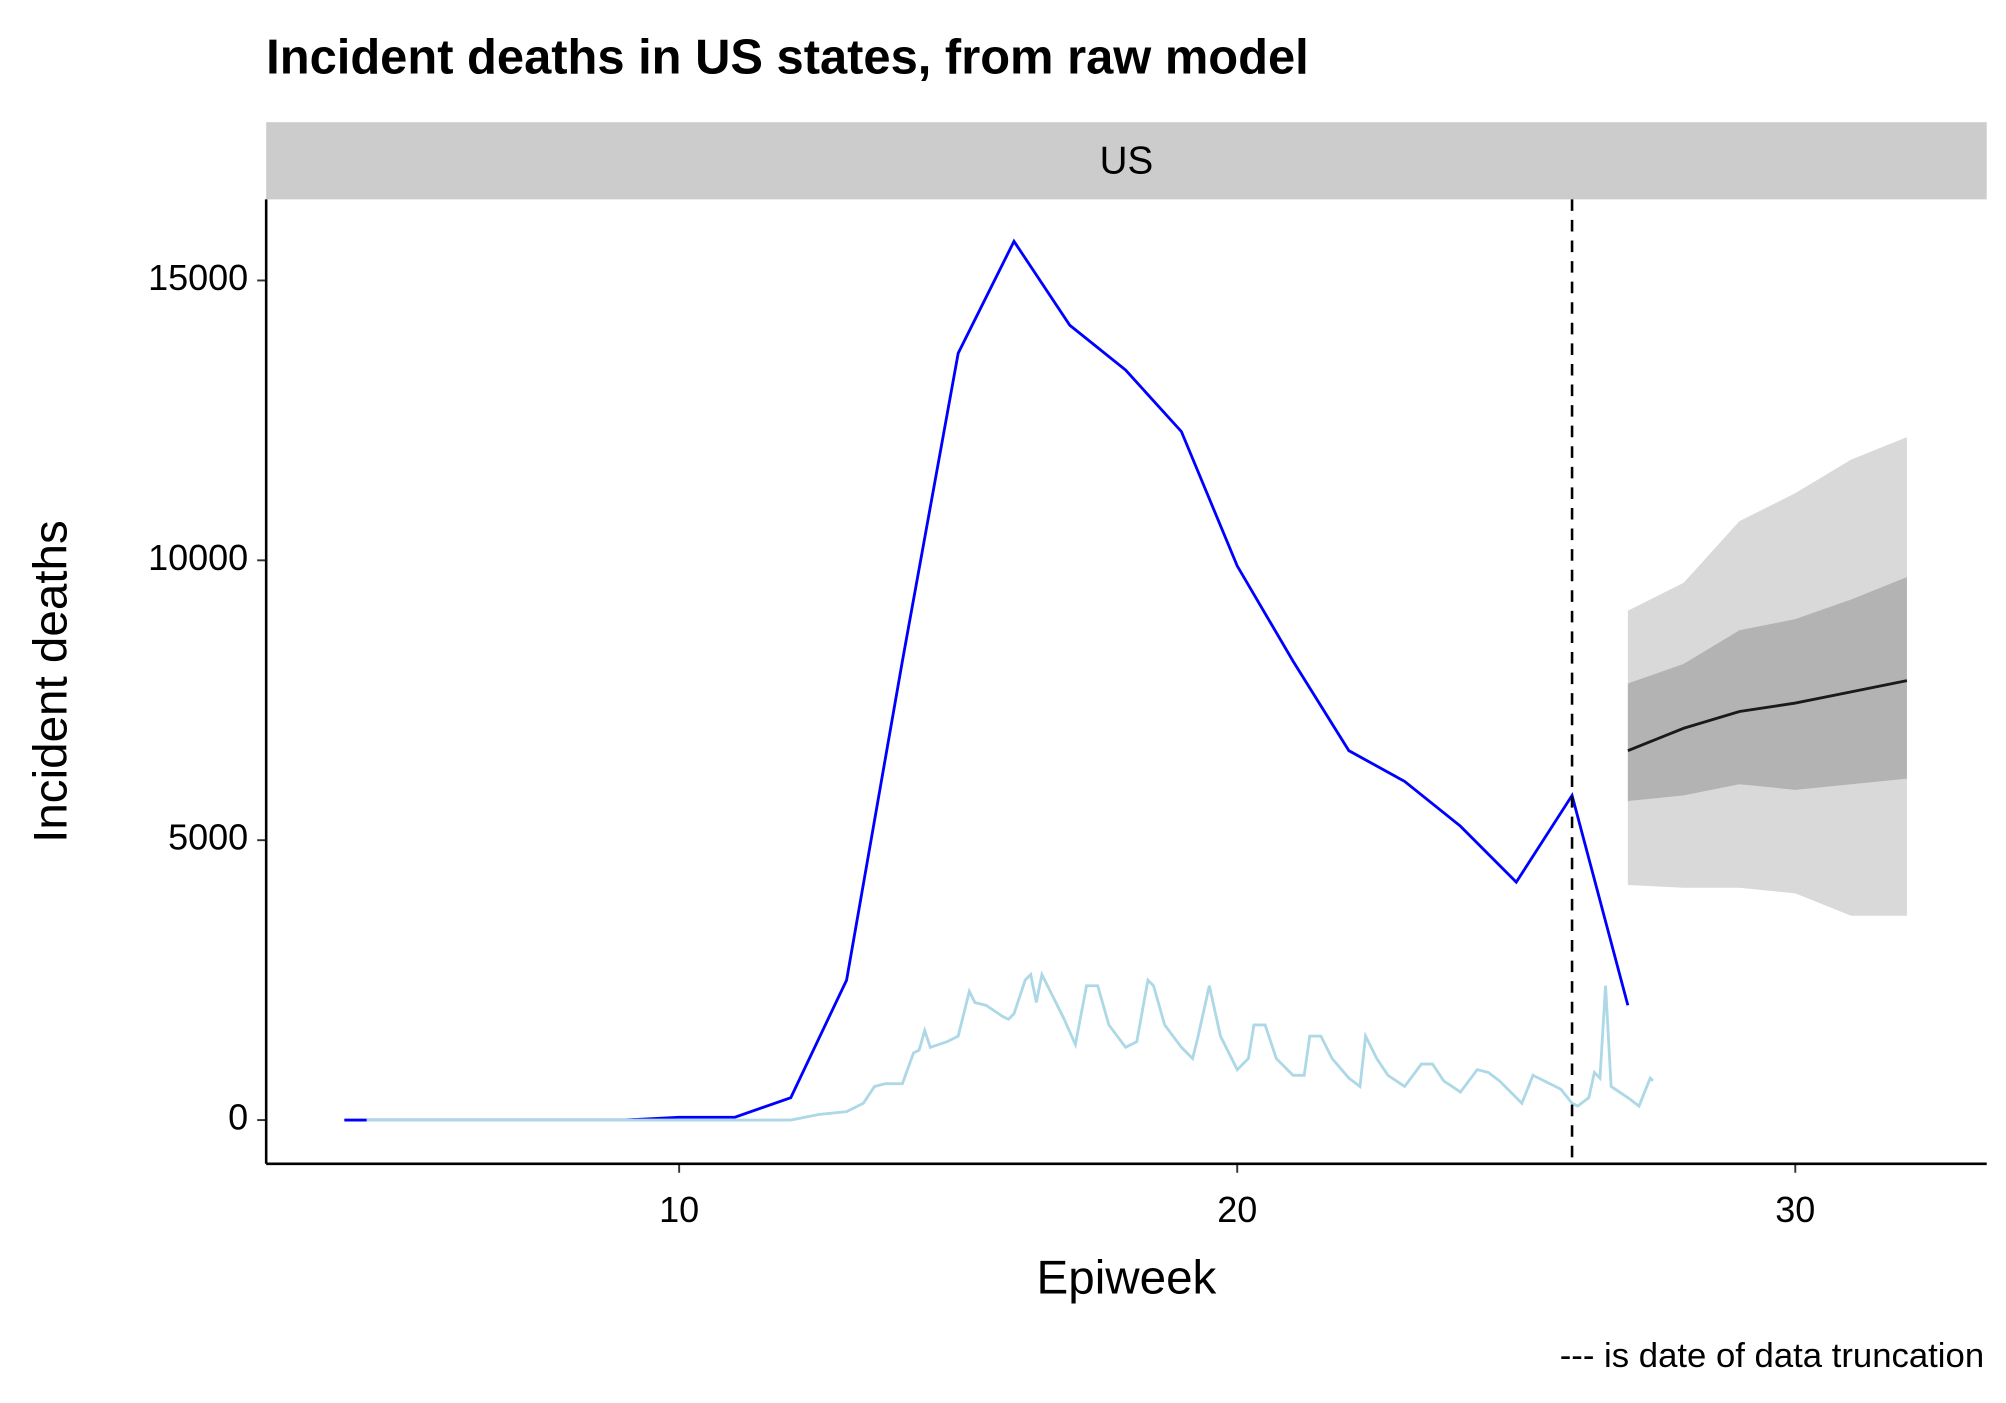 This screenshot has width=2006, height=1403. I want to click on x-tick-label: 20, so click(1237, 1209).